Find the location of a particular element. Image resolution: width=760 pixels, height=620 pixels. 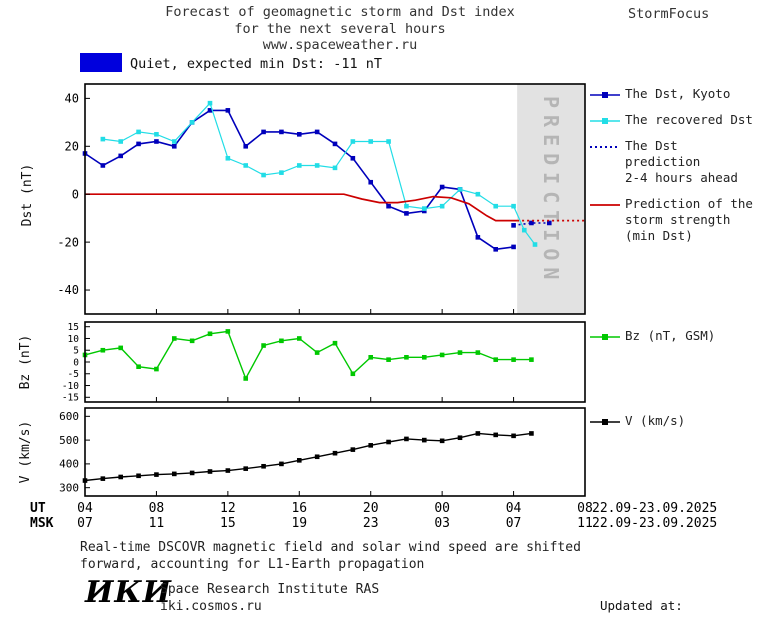

brand-stormfocus: StormFocus is located at coordinates (669, 14).